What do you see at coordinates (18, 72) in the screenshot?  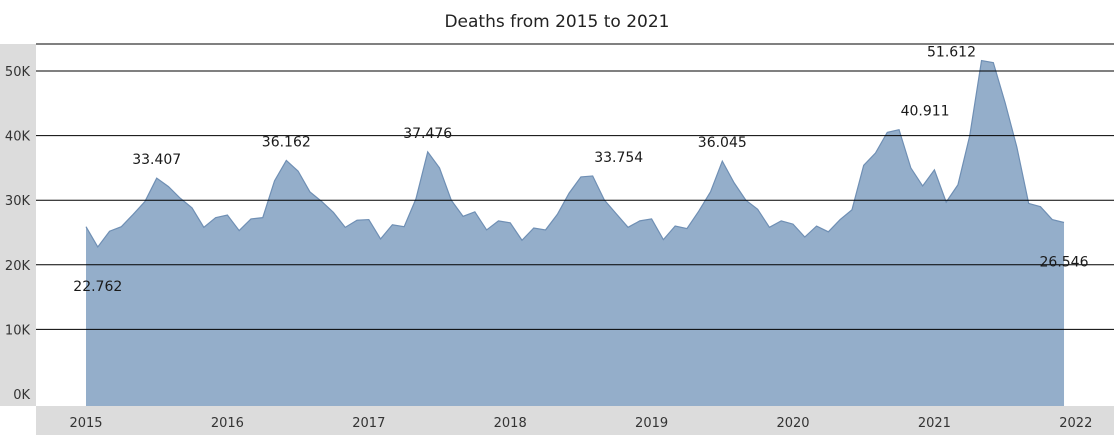 I see `y-tick-label: 50K` at bounding box center [18, 72].